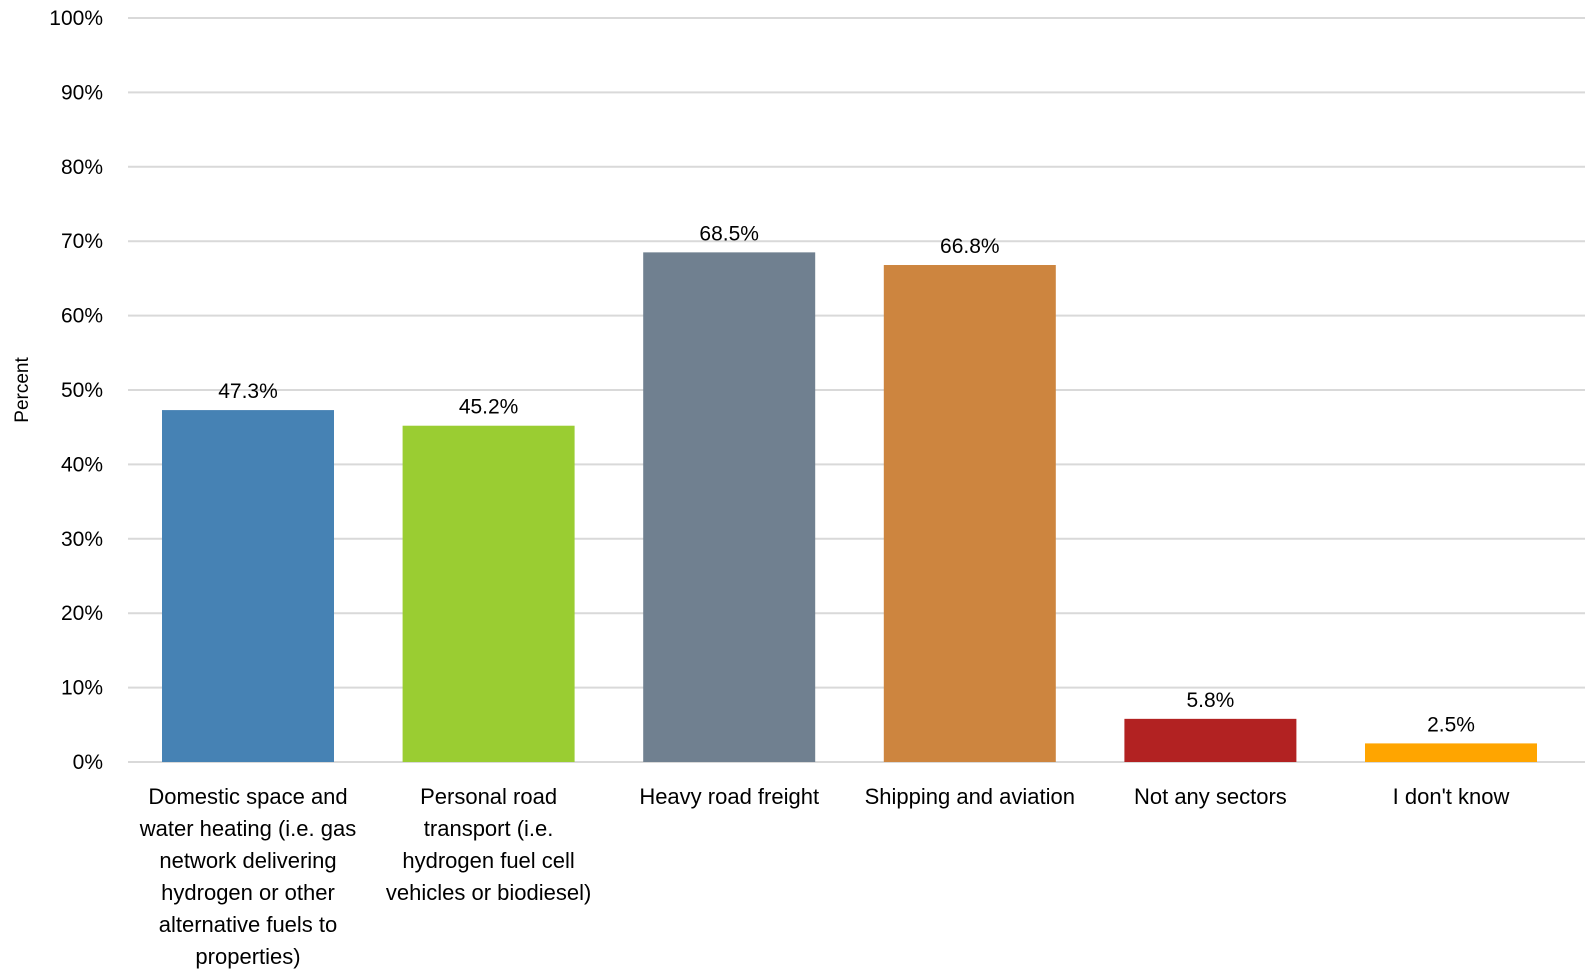 The height and width of the screenshot is (978, 1585). Describe the element at coordinates (82, 316) in the screenshot. I see `y-tick-label: 60%` at that location.